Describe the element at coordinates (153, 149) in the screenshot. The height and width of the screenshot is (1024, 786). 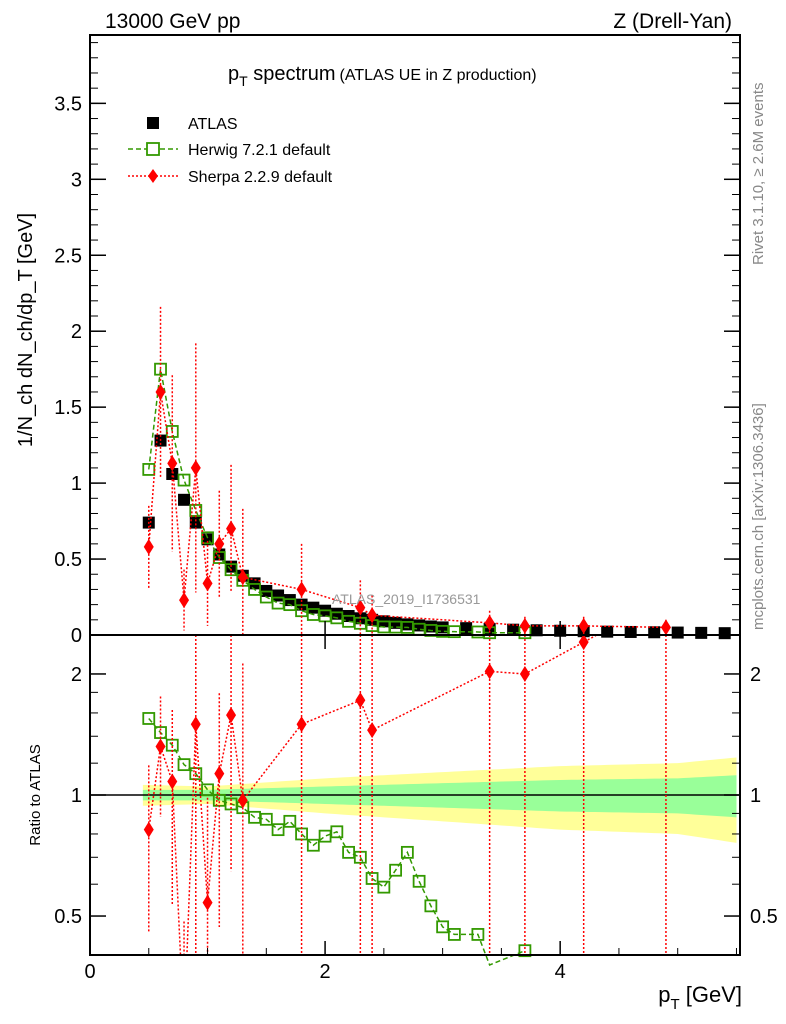
I see `legend-herwig-marker` at that location.